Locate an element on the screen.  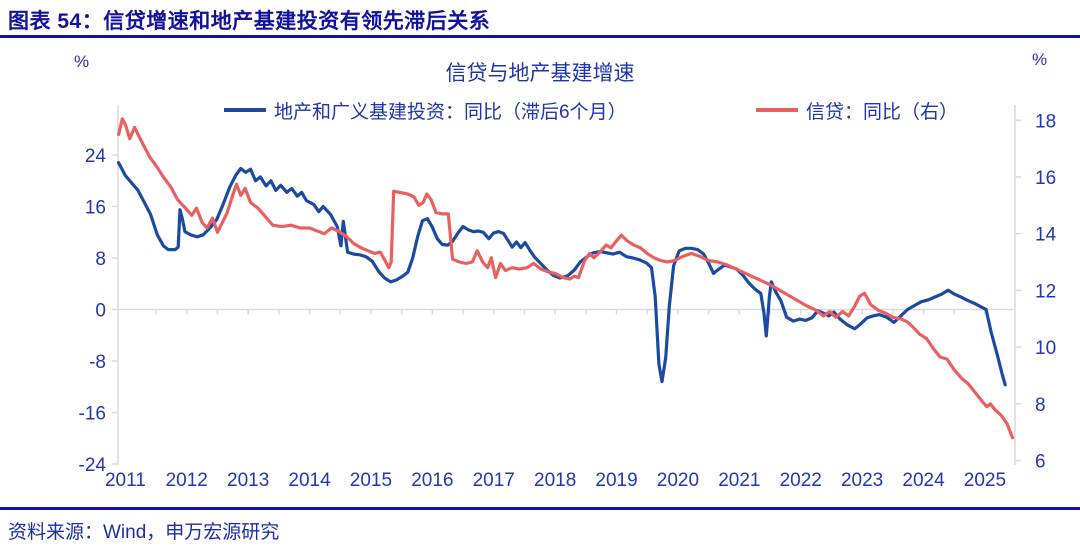
svg-text: 2023 is located at coordinates (862, 480).